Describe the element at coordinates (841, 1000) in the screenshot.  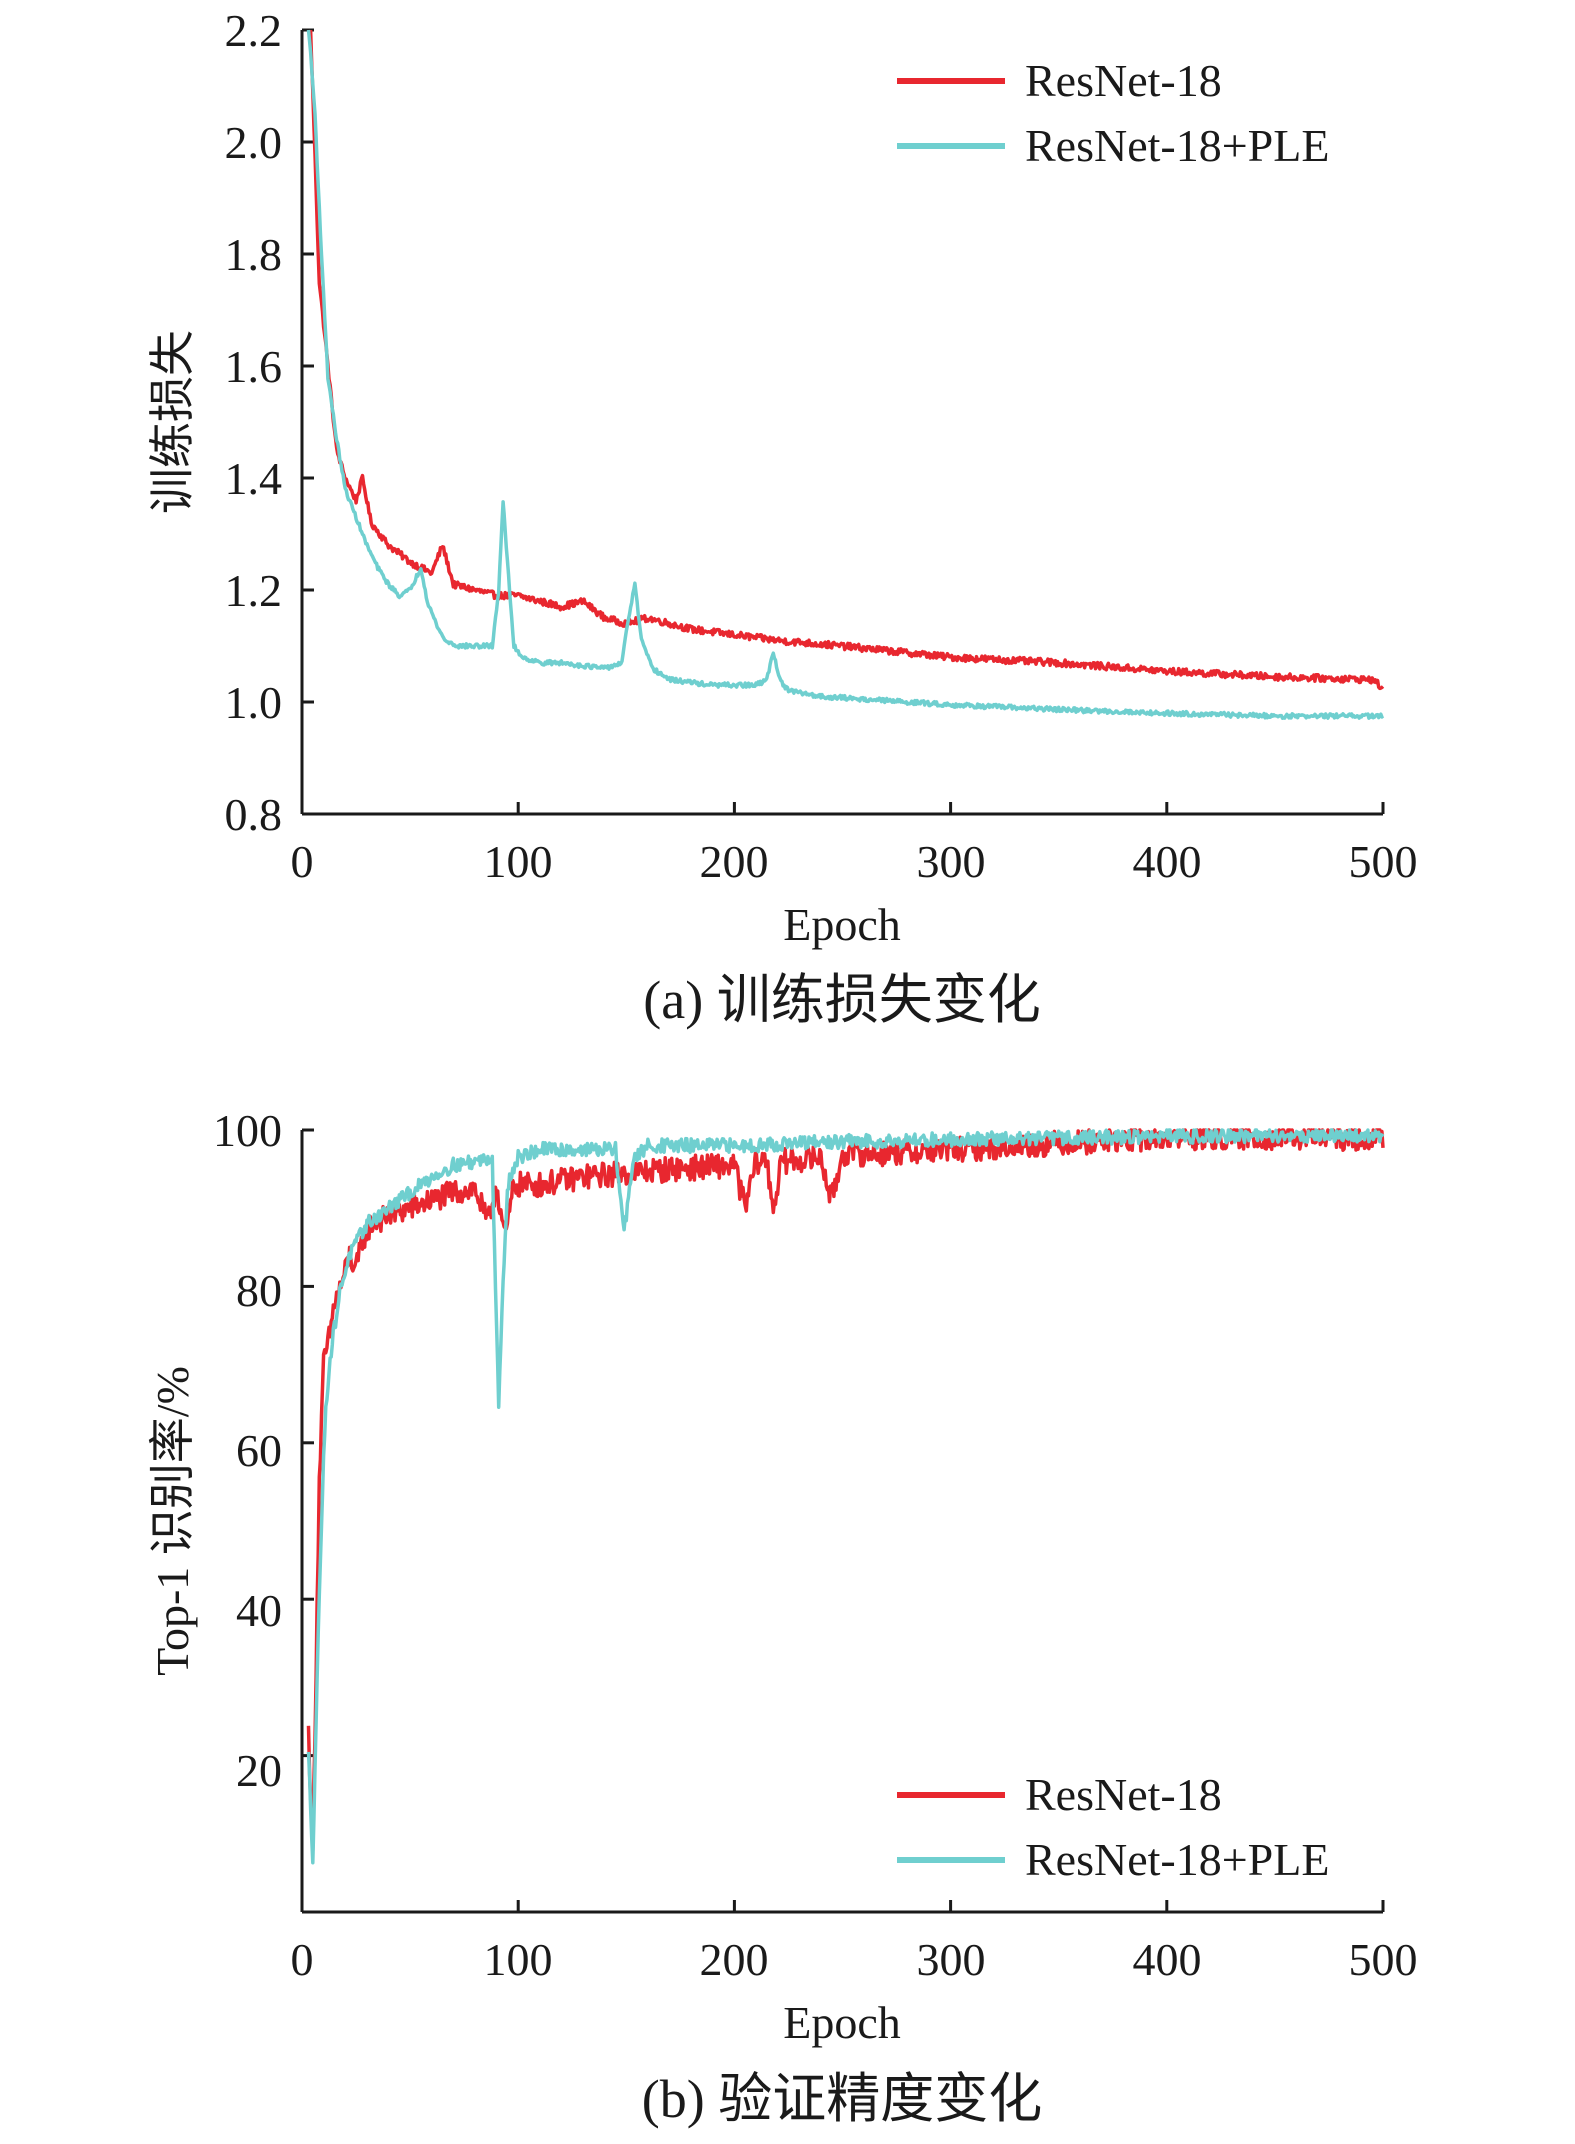
I see `panel-caption: (a) 训练损失变化` at that location.